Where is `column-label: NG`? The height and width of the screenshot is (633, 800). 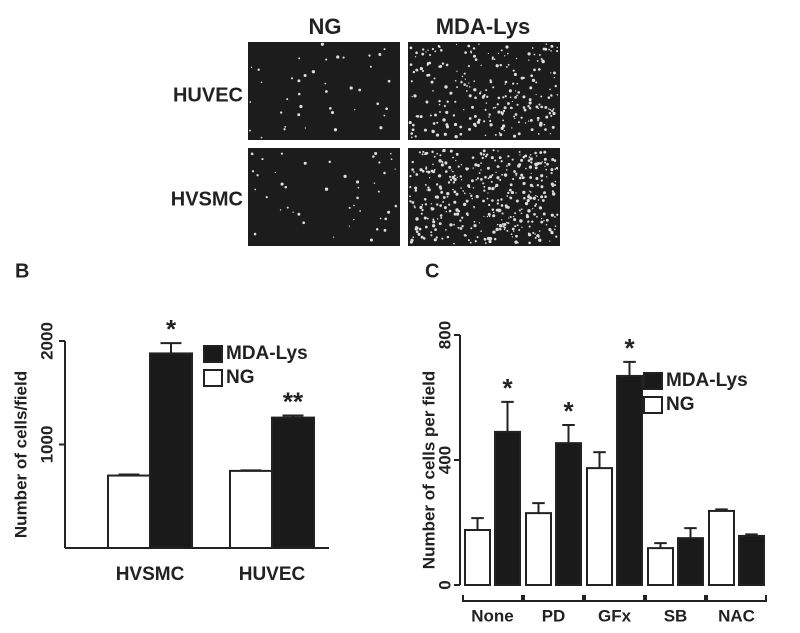 column-label: NG is located at coordinates (325, 26).